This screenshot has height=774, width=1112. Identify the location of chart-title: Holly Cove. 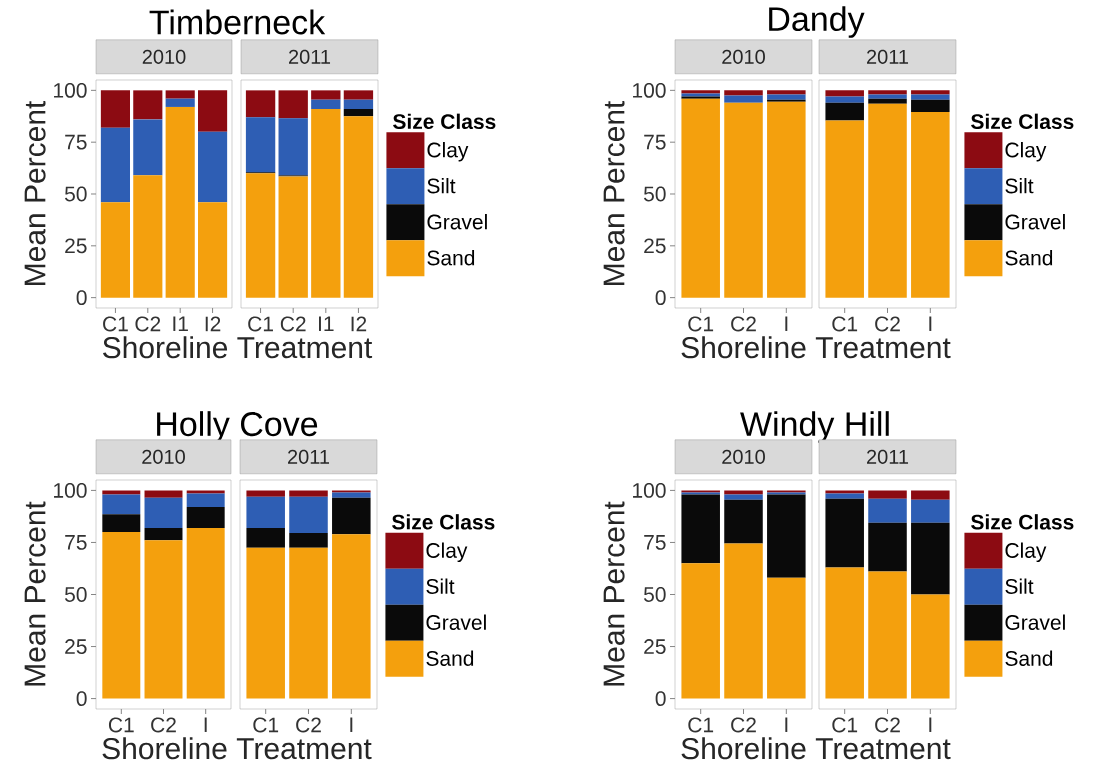
(237, 427).